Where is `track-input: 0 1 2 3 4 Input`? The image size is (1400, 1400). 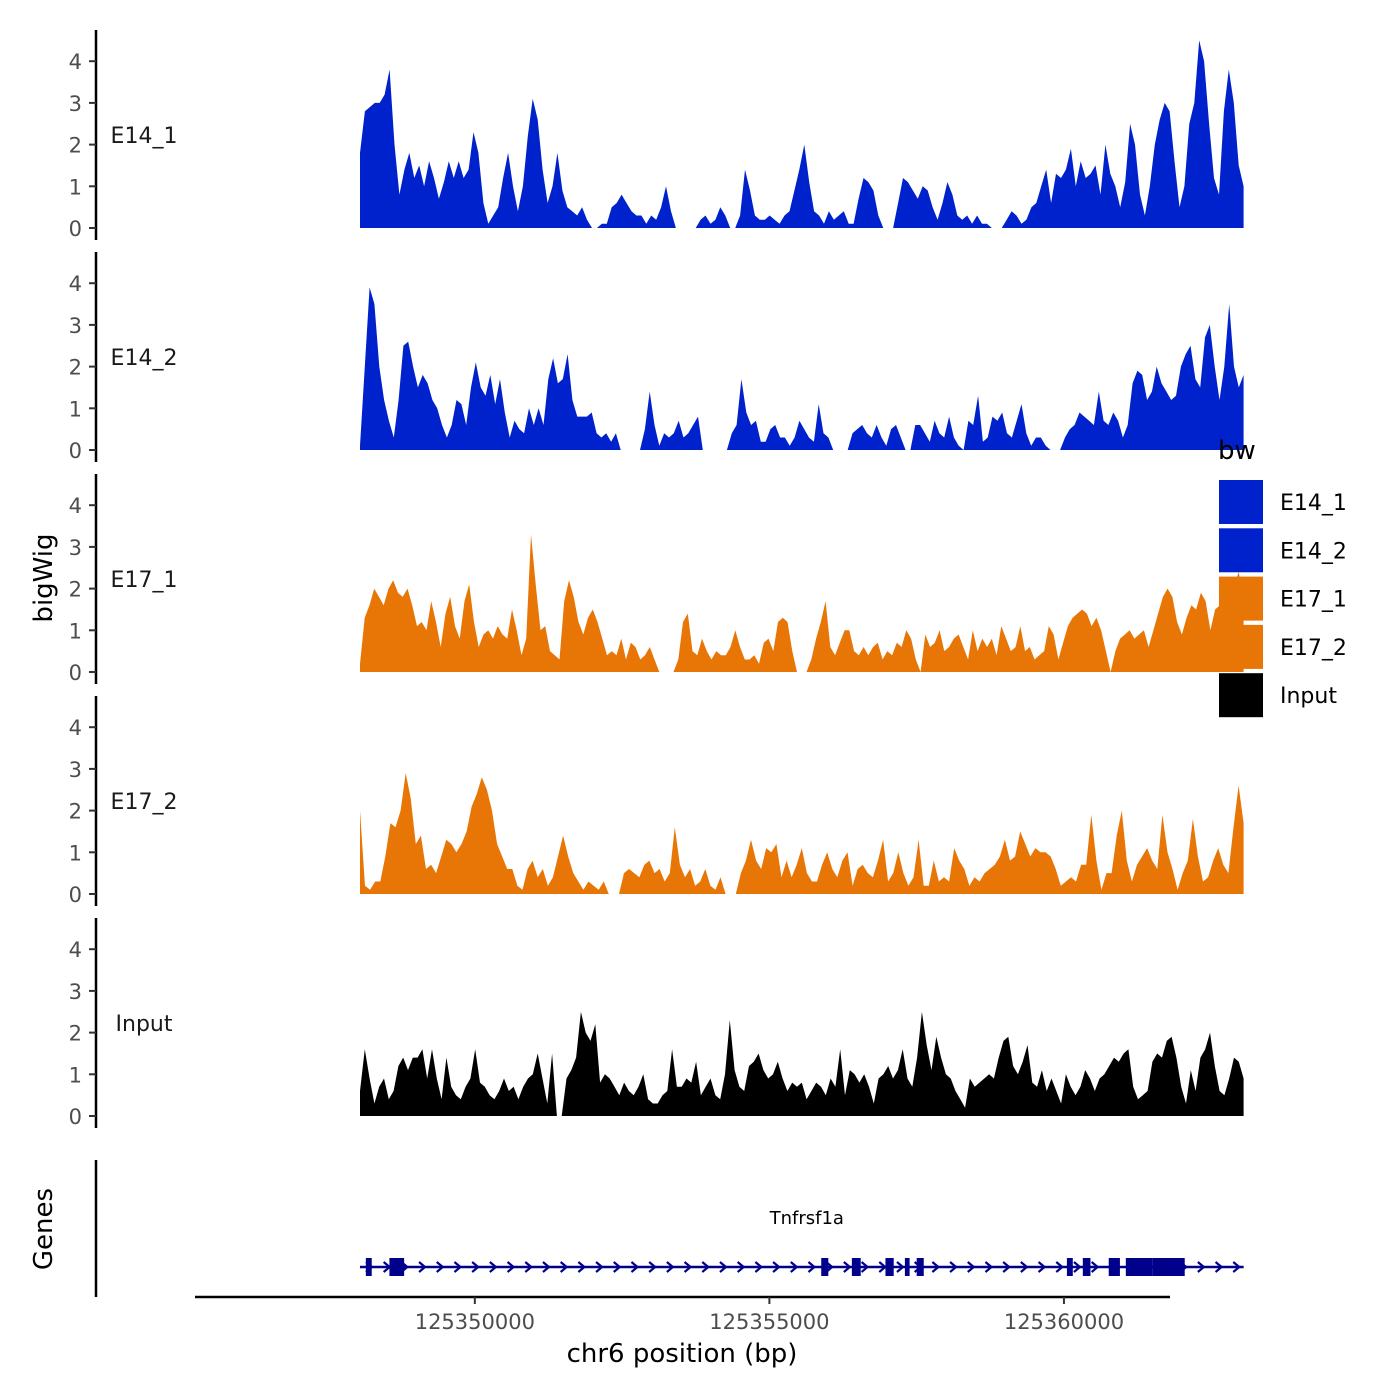
track-input: 0 1 2 3 4 Input is located at coordinates (656, 1023).